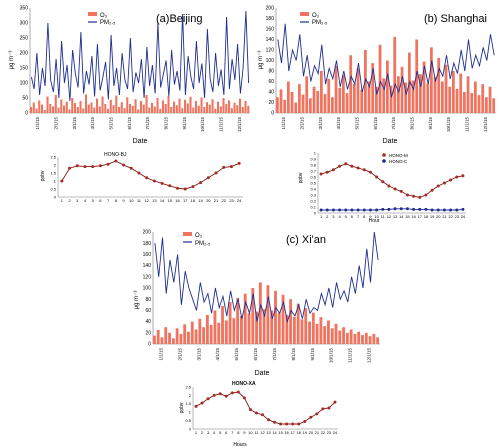  What do you see at coordinates (268, 432) in the screenshot?
I see `hono-xa-xtick-label: 13` at bounding box center [268, 432].